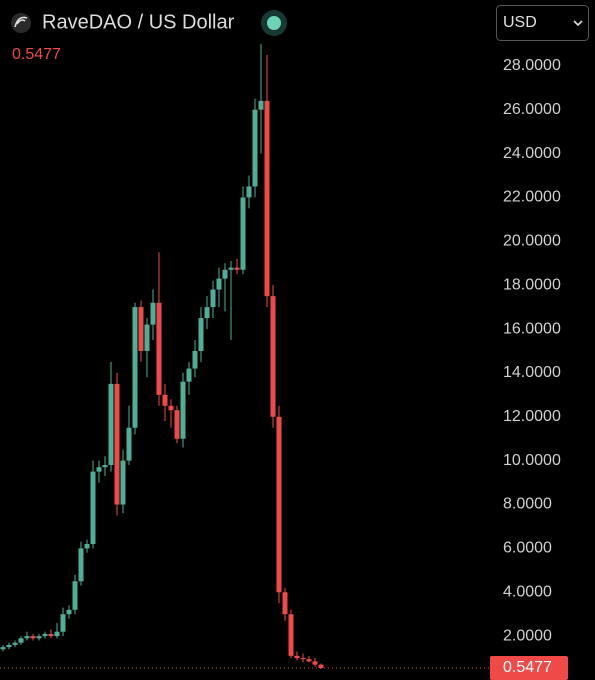 The height and width of the screenshot is (680, 595). I want to click on logo, so click(21, 23).